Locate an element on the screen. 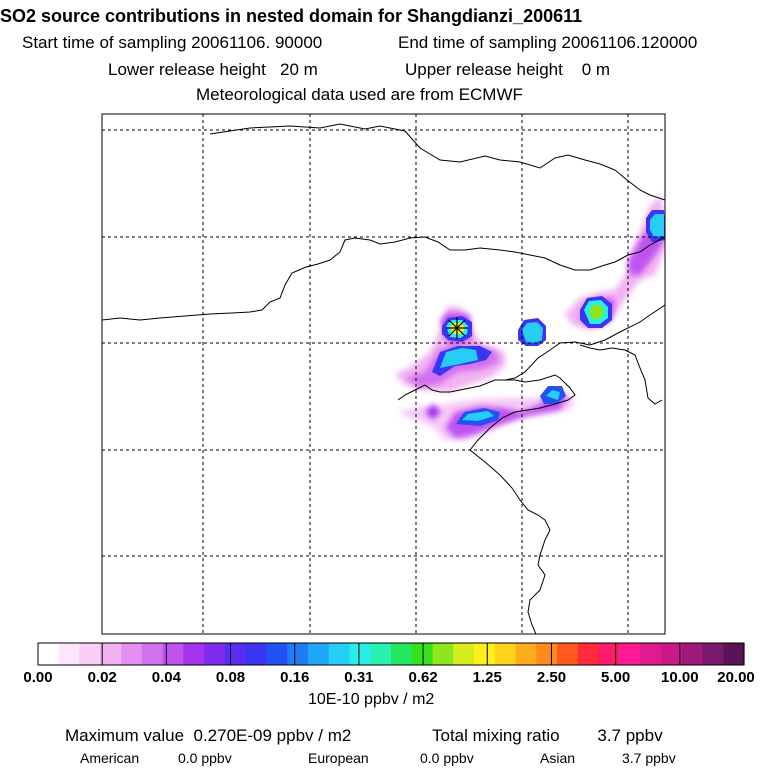  start-time-value: 20061106. 90000 is located at coordinates (257, 42).